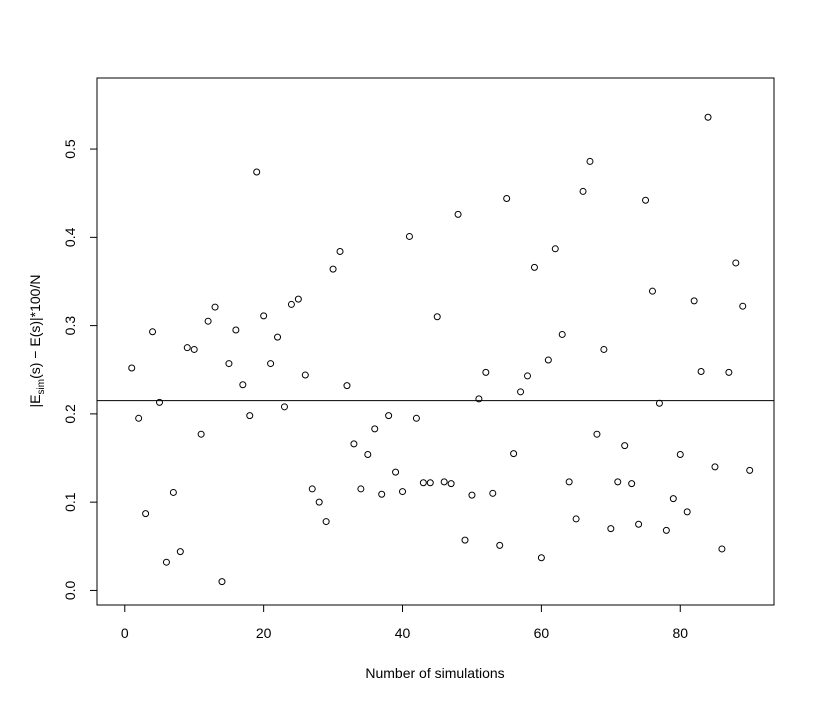  What do you see at coordinates (70, 237) in the screenshot?
I see `y-tick-label: 0.4` at bounding box center [70, 237].